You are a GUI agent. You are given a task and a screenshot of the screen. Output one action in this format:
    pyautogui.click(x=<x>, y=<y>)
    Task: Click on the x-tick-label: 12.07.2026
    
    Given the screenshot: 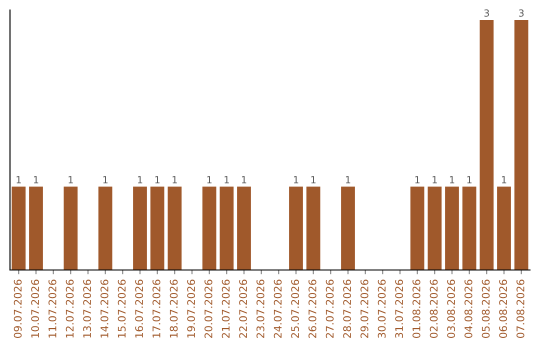 What is the action you would take?
    pyautogui.click(x=70, y=309)
    